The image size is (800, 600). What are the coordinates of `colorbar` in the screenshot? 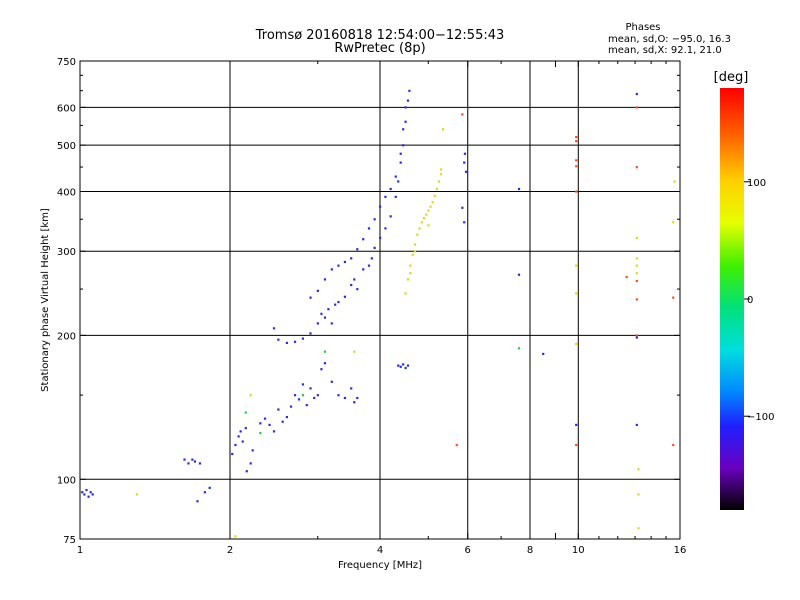 It's located at (732, 299).